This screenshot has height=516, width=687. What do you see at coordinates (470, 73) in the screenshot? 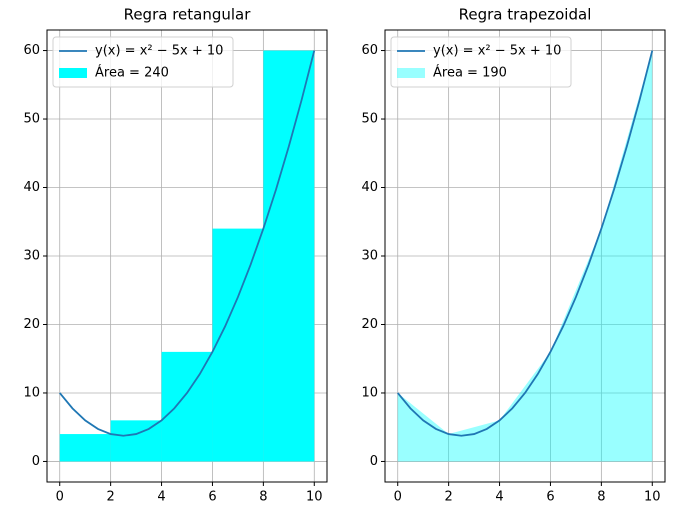
I see `legend-label: Área = 190` at bounding box center [470, 73].